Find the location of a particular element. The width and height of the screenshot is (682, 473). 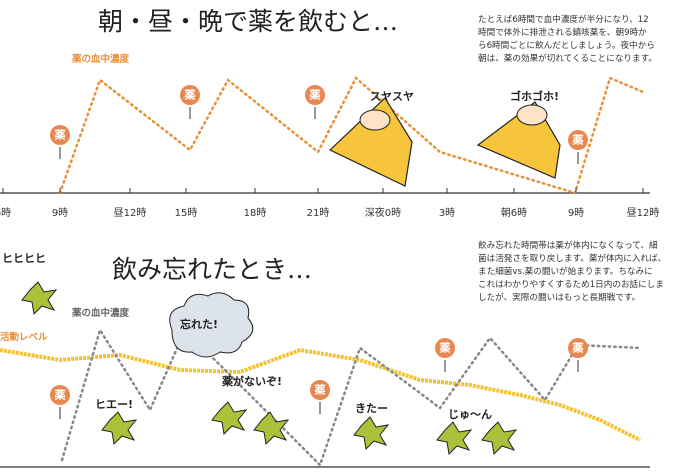

paragraph: ら6時間ごとに飲んだとしましょう。夜中から is located at coordinates (566, 45).